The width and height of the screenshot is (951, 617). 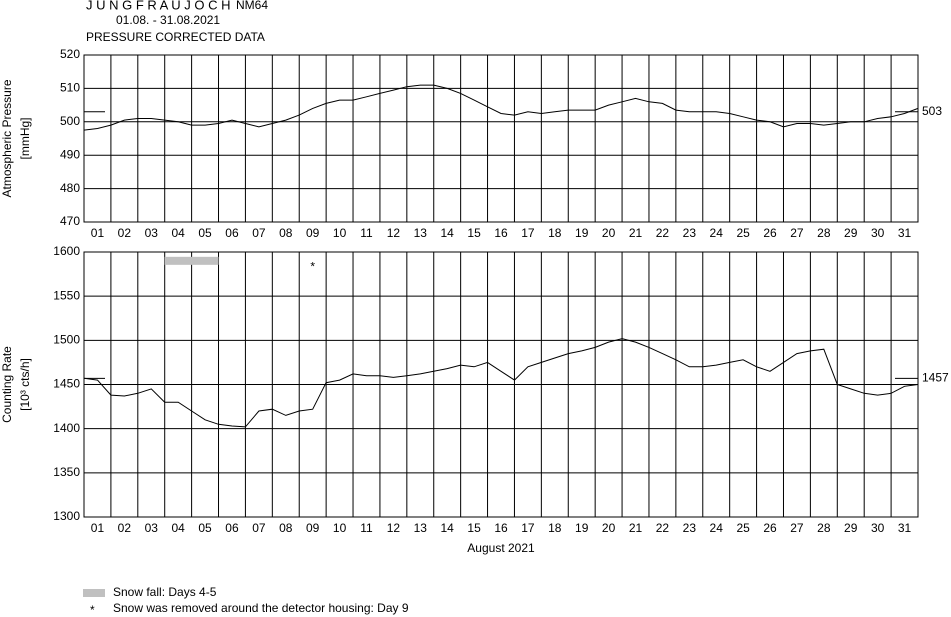 I want to click on legend-swatch, so click(x=94, y=593).